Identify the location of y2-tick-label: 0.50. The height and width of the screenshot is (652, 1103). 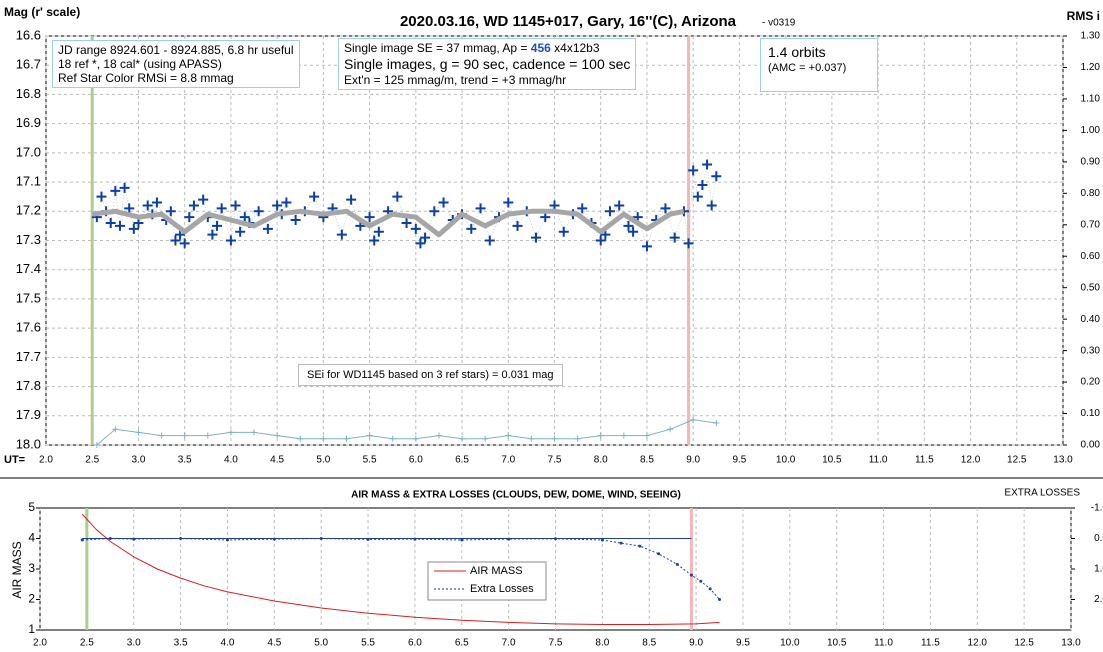
(1091, 287).